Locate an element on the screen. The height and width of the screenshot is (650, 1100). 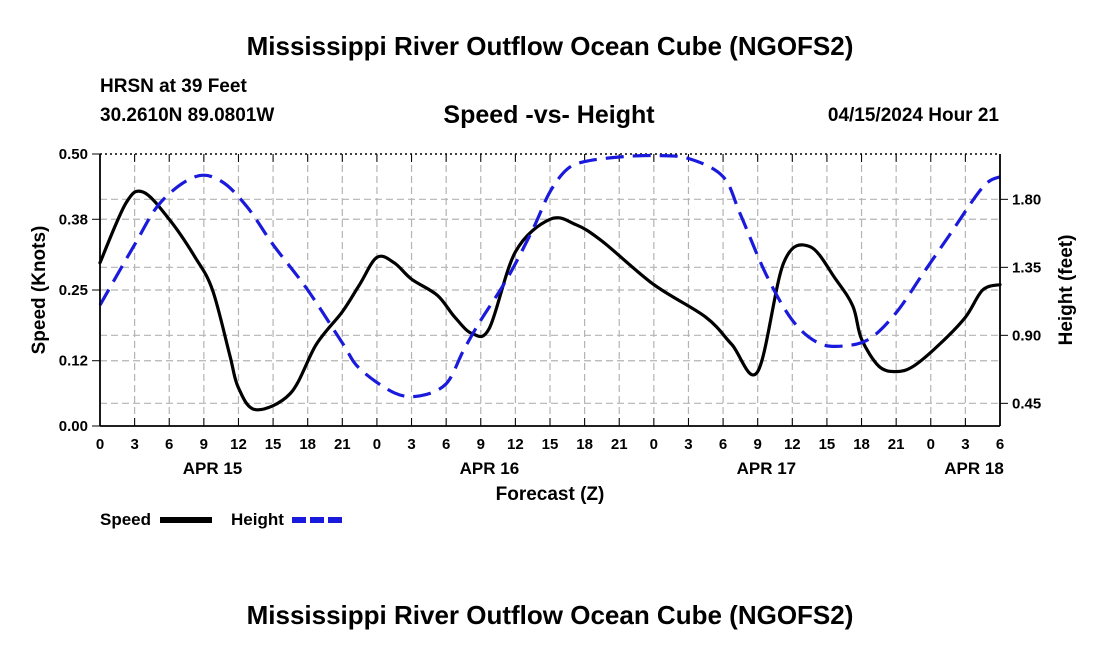
y2-tick-label: 0.45 is located at coordinates (1026, 403).